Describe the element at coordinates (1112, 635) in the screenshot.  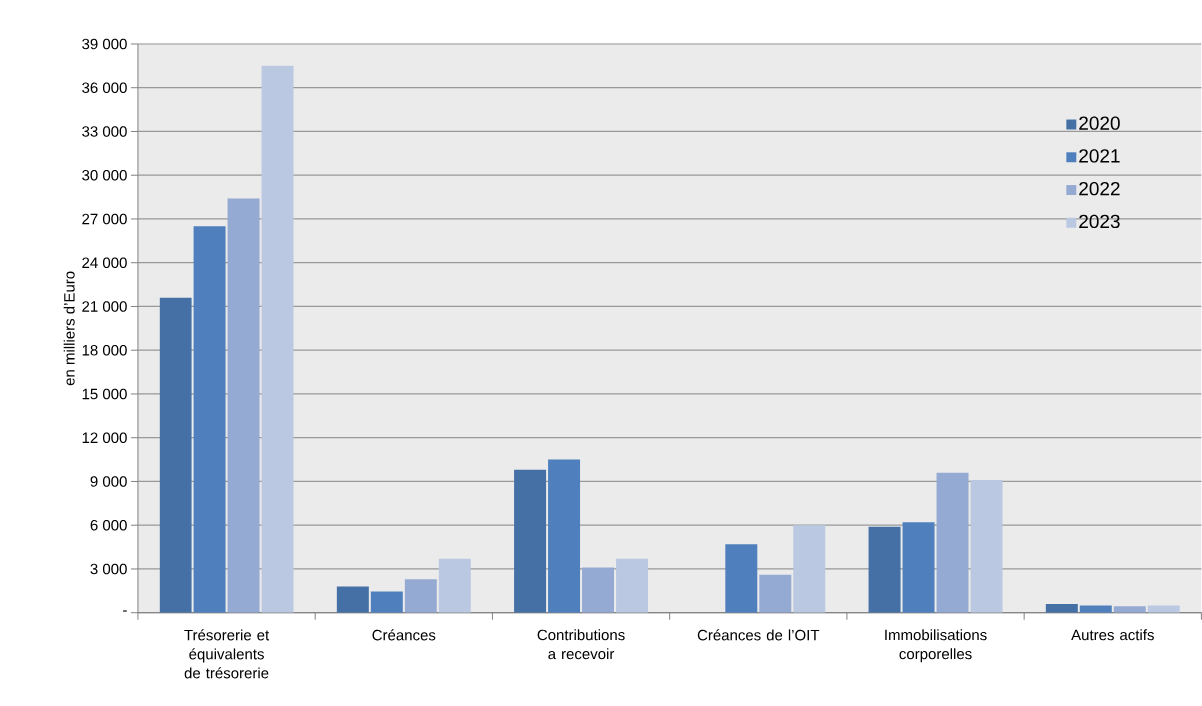
I see `x-tick-label: Autres actifs` at that location.